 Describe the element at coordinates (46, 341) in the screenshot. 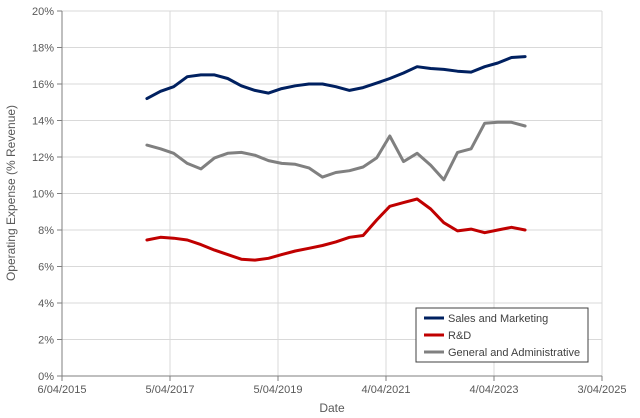

I see `y-tick-label: 2%` at that location.